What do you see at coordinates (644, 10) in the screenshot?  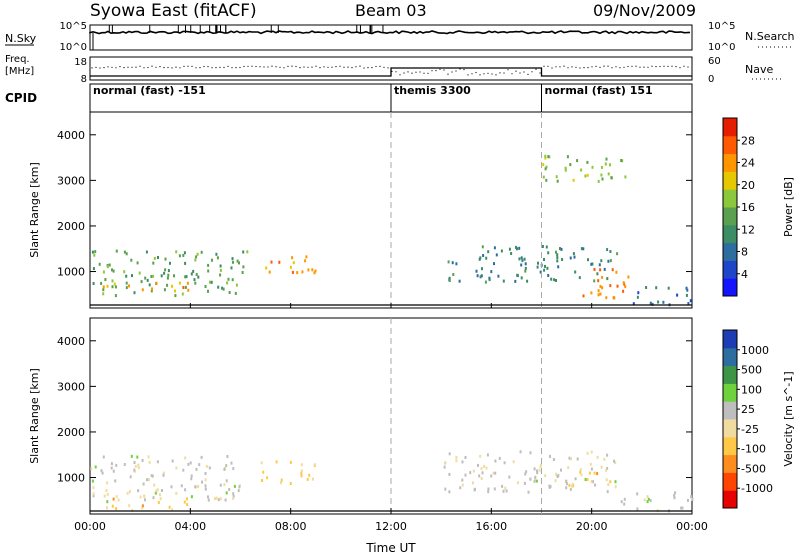 I see `date-label: 09/Nov/2009` at bounding box center [644, 10].